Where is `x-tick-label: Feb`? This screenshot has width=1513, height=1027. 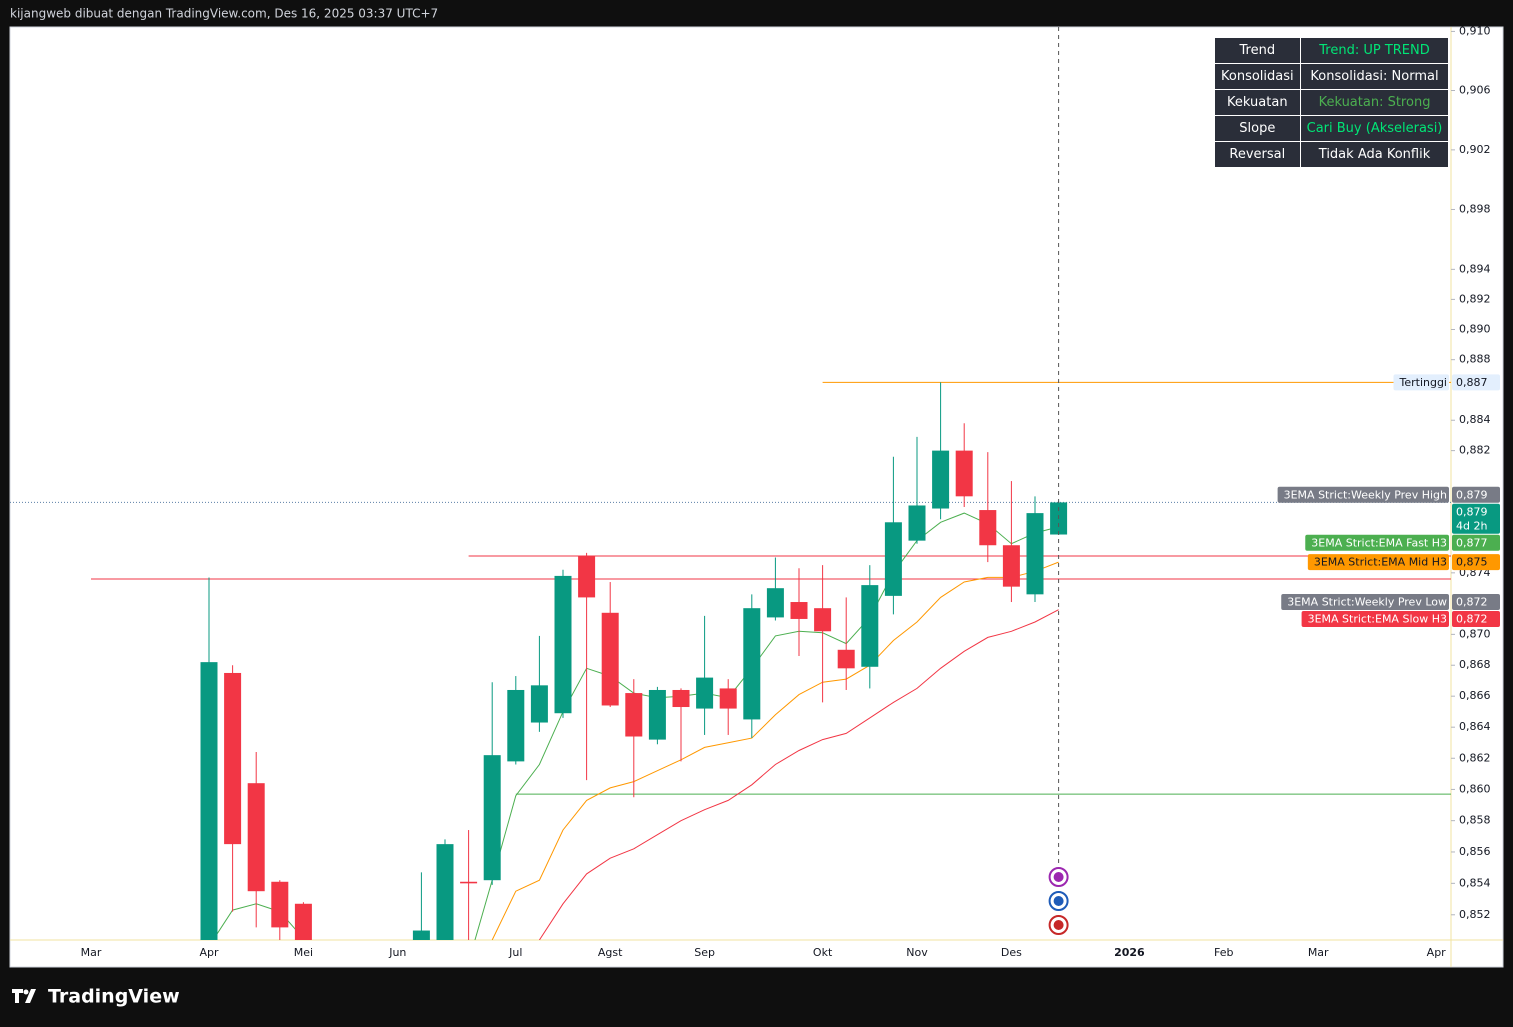 x-tick-label: Feb is located at coordinates (1223, 952).